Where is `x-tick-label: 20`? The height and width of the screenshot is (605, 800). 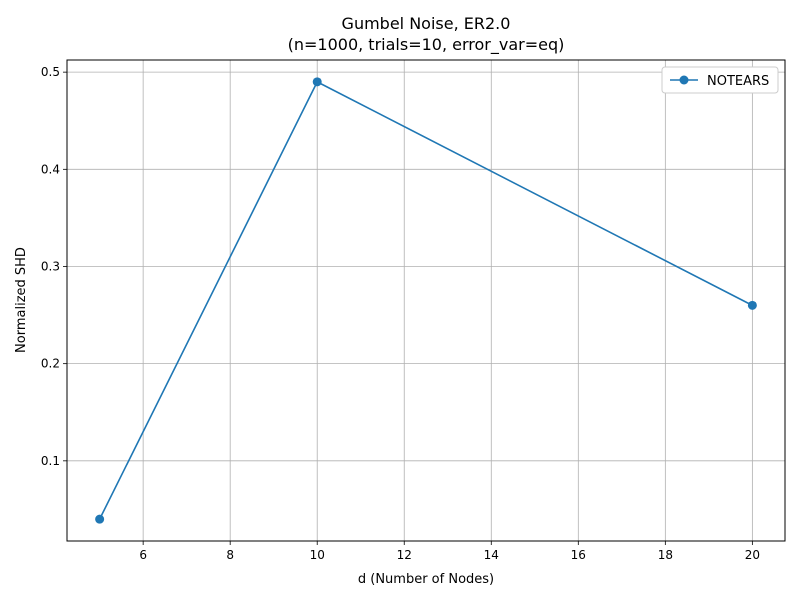
x-tick-label: 20 is located at coordinates (752, 555).